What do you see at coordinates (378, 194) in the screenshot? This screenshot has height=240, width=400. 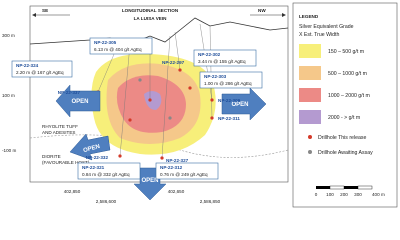 I see `scale-label: 400 m` at bounding box center [378, 194].